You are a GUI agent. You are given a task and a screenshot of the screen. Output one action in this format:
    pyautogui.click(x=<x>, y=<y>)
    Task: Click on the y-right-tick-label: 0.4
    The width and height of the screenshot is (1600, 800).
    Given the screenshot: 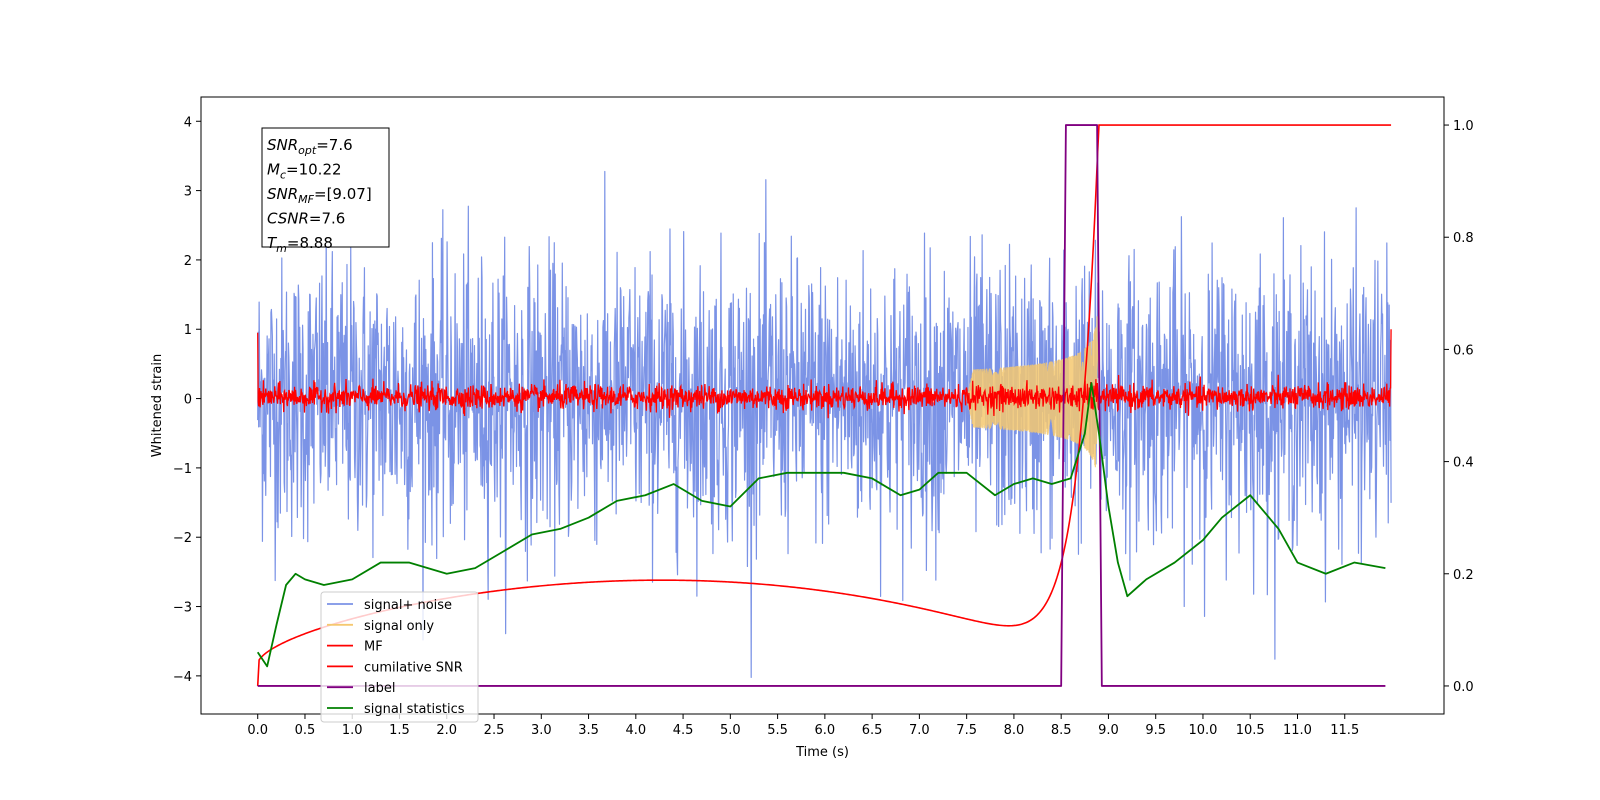 What is the action you would take?
    pyautogui.click(x=1463, y=463)
    